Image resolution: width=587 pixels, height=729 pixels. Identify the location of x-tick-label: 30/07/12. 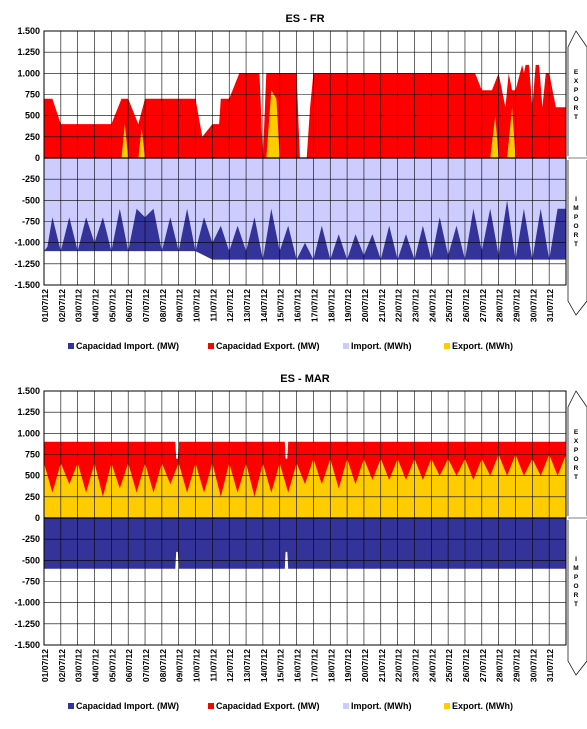
(533, 665).